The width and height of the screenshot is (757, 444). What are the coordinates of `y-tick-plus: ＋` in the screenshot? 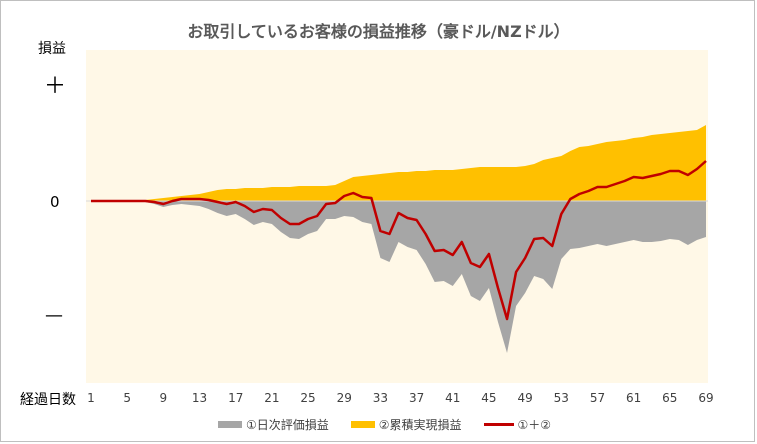 It's located at (55, 86).